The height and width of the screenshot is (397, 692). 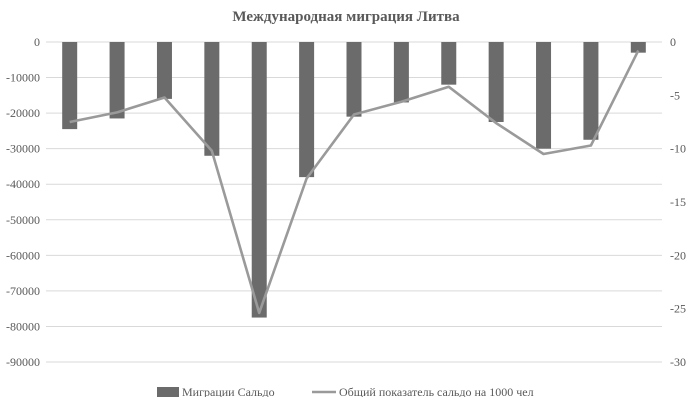 I want to click on left-tick-label: -30000, so click(x=23, y=149).